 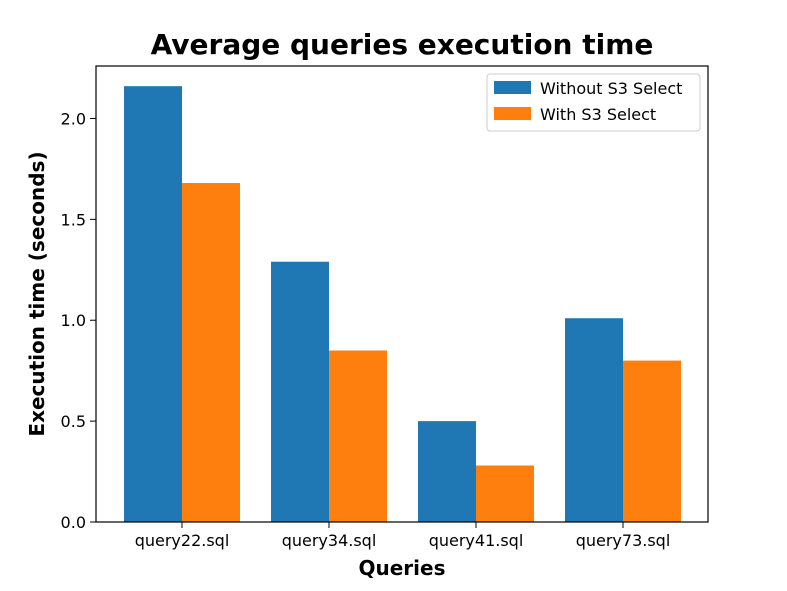 I want to click on y-axis-label: Execution time (seconds), so click(x=37, y=293).